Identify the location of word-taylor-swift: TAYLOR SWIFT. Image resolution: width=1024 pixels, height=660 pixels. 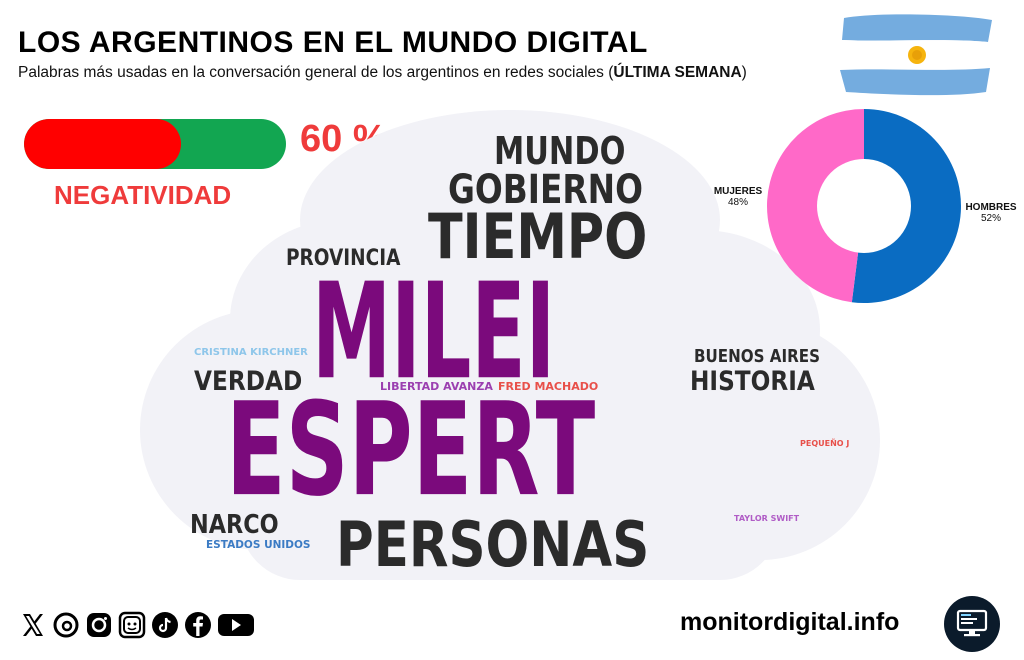
(767, 518).